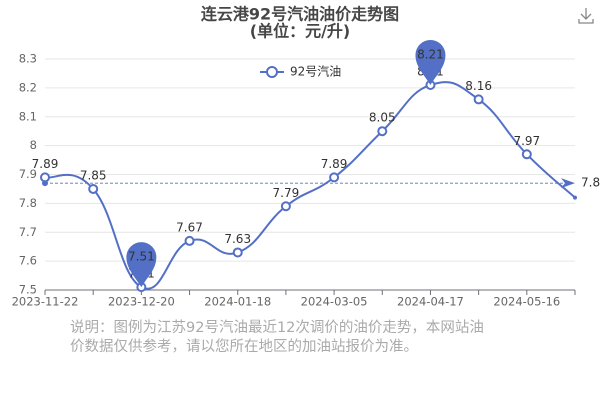 The image size is (600, 400). I want to click on note-line: 说明：图例为江苏92号汽油最近12次调价的油价走势，本网站油, so click(277, 327).